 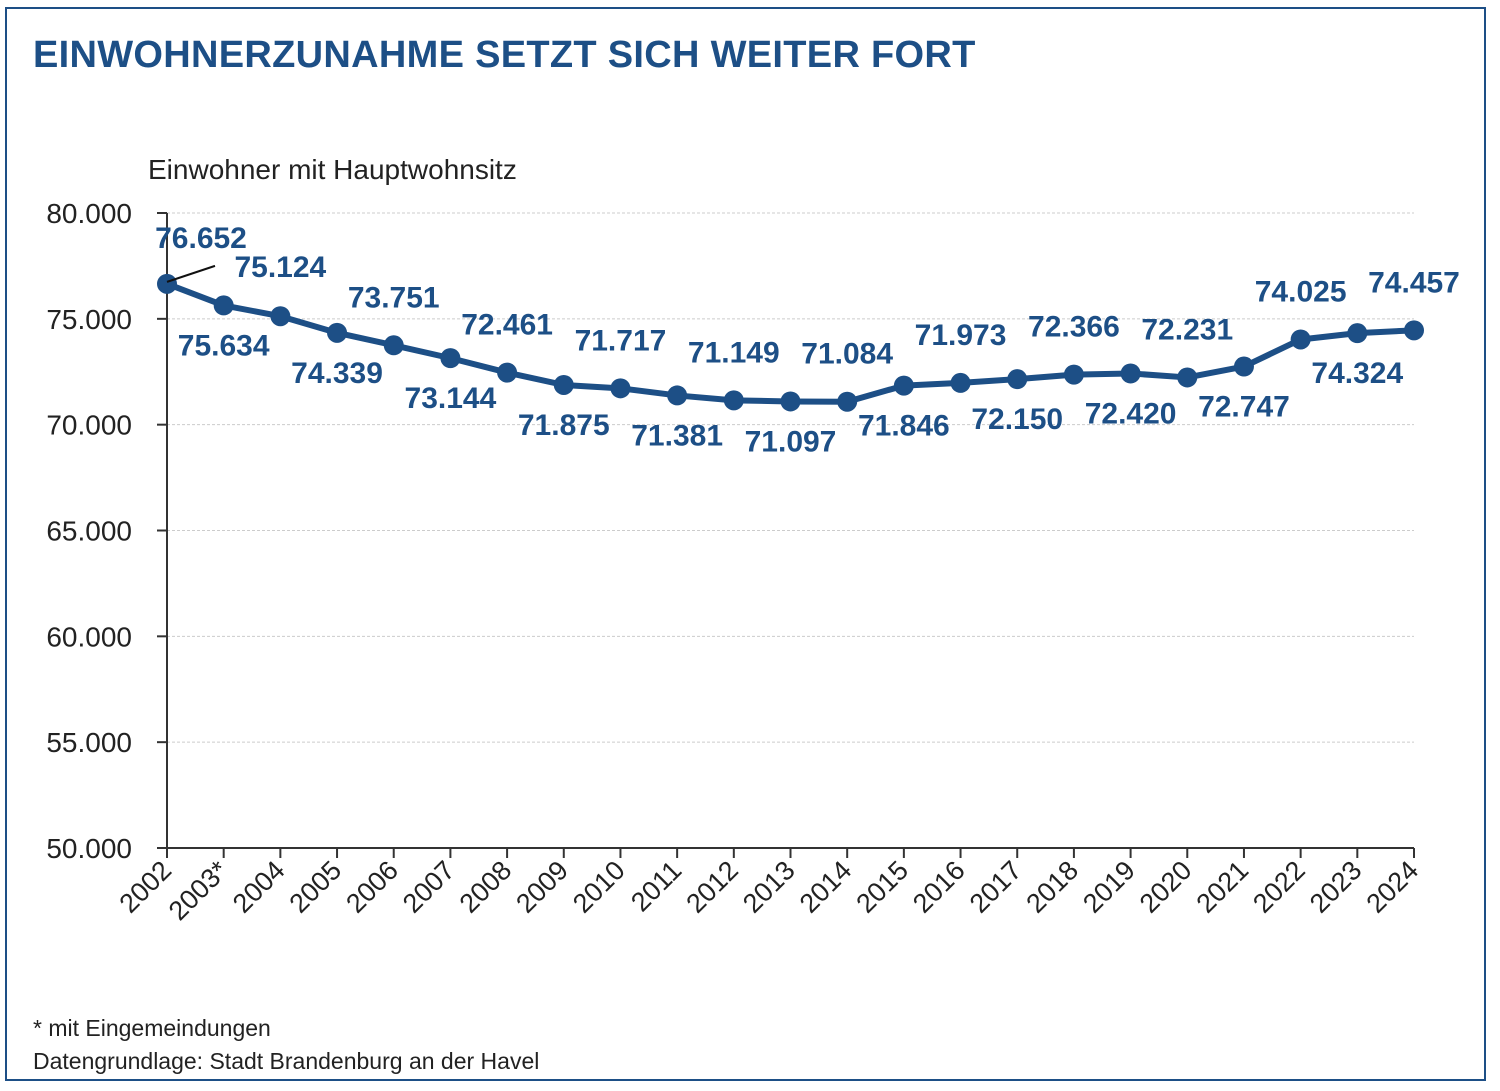 What do you see at coordinates (712, 887) in the screenshot?
I see `x-tick-label: 2012` at bounding box center [712, 887].